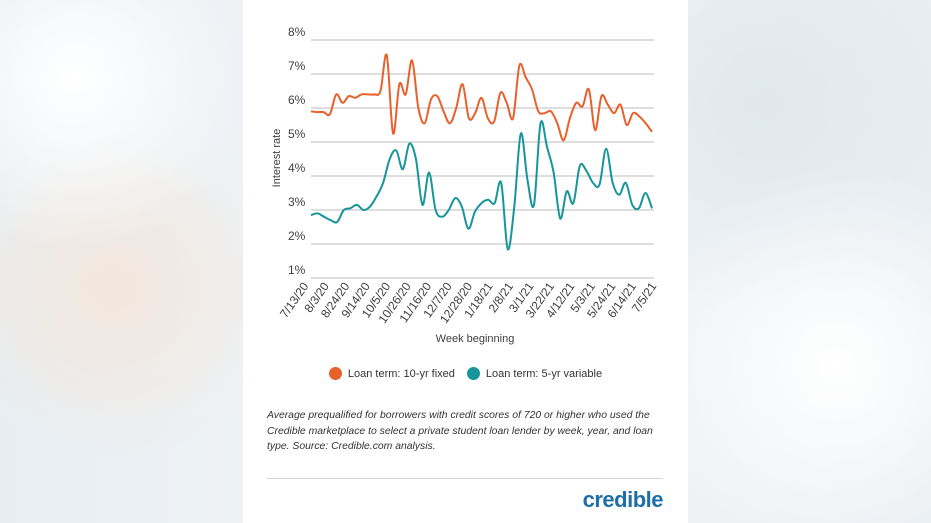 This screenshot has height=523, width=931. What do you see at coordinates (297, 100) in the screenshot?
I see `y-tick-label: 6%` at bounding box center [297, 100].